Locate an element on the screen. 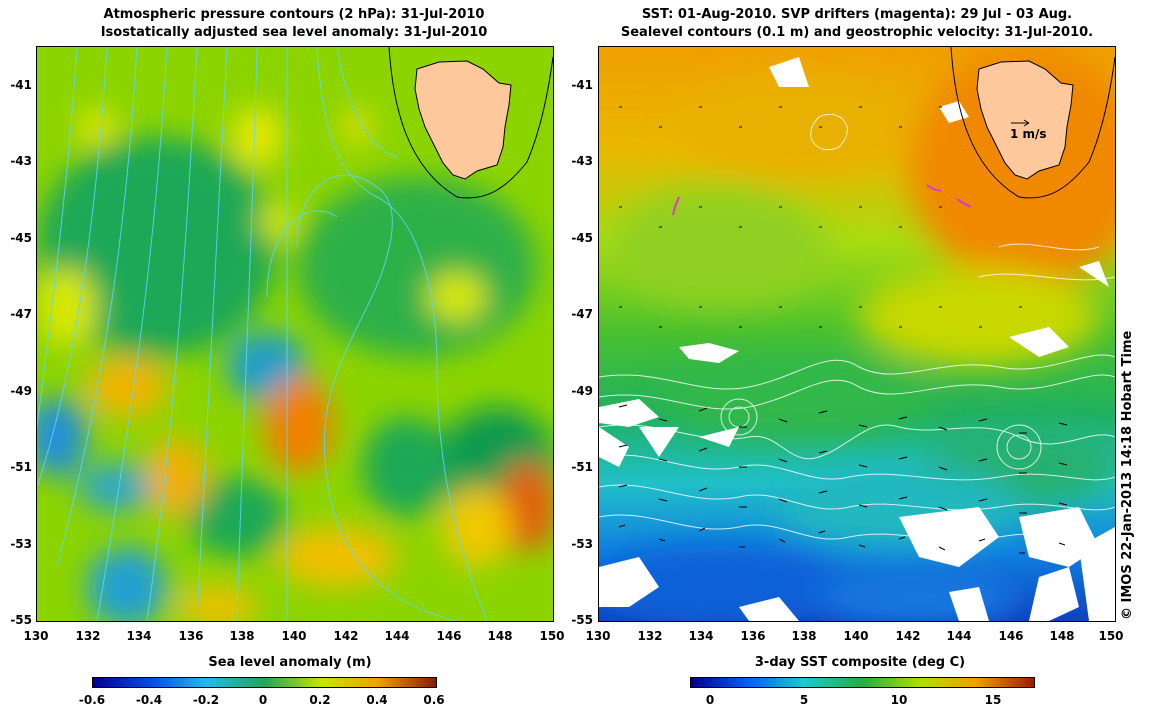 The width and height of the screenshot is (1150, 710). colorbar-tick: -0.2 is located at coordinates (206, 700).